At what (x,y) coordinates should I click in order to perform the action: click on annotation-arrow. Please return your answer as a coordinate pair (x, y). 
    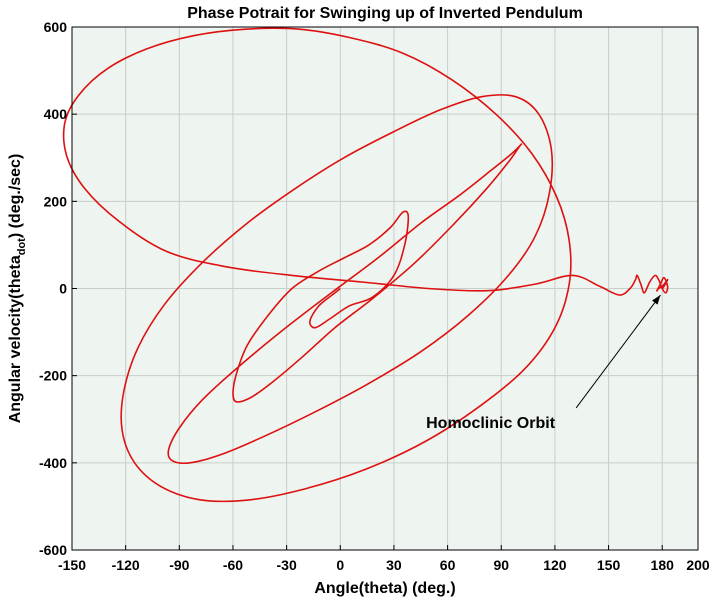
    Looking at the image, I should click on (618, 351).